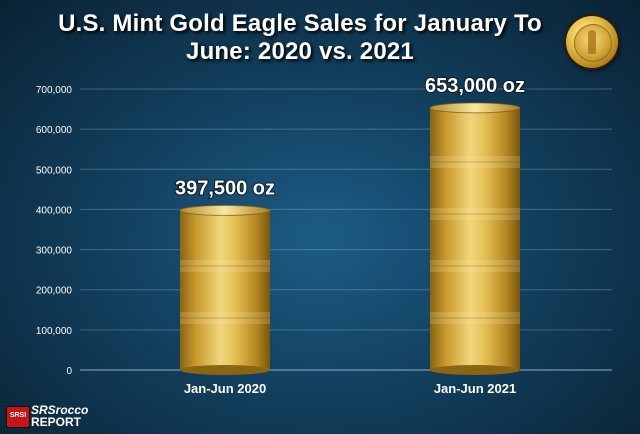 Image resolution: width=640 pixels, height=434 pixels. What do you see at coordinates (475, 86) in the screenshot?
I see `data-label: 653,000 oz` at bounding box center [475, 86].